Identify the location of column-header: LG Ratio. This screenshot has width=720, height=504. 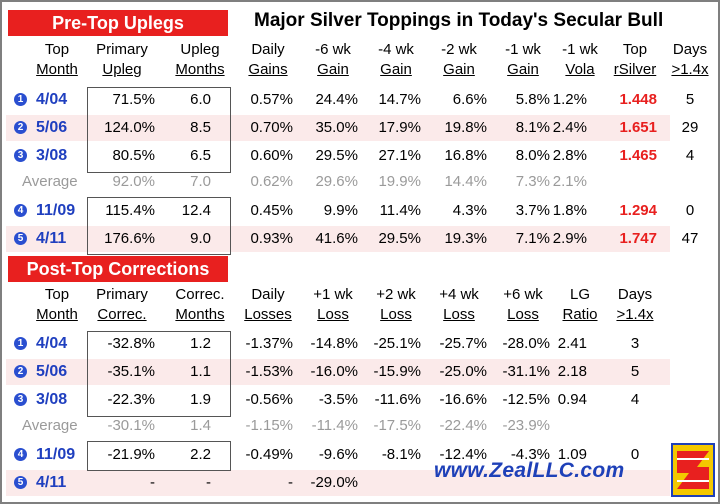
(580, 305).